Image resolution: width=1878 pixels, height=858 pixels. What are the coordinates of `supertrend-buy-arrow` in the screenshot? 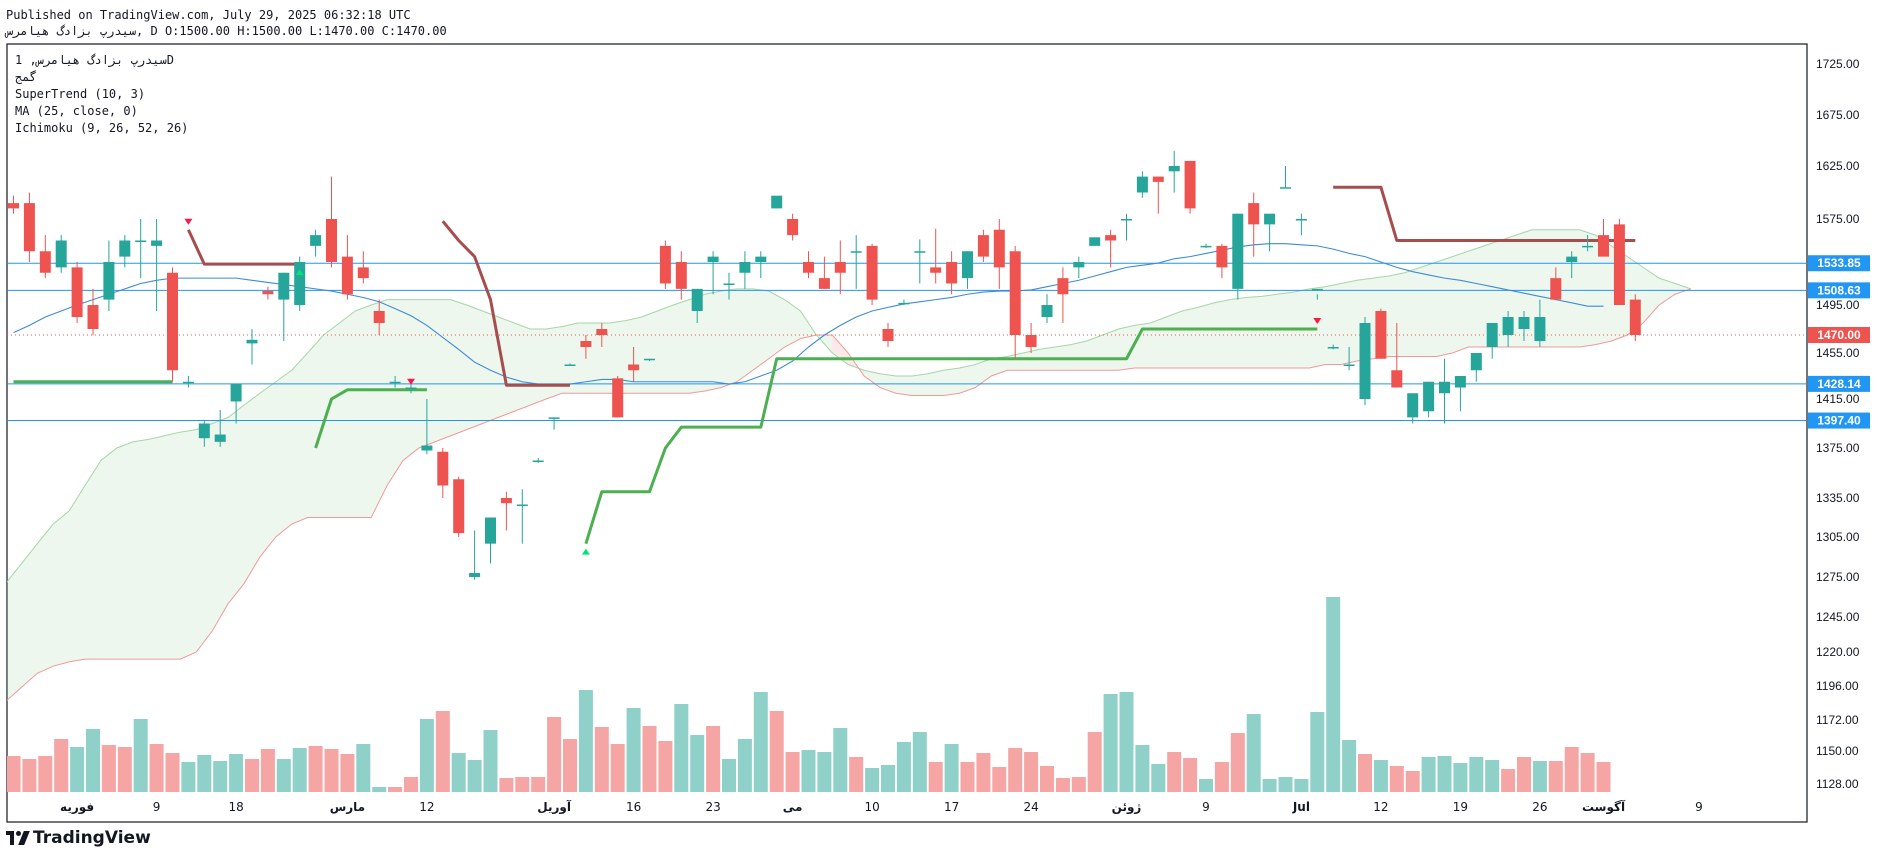 It's located at (299, 272).